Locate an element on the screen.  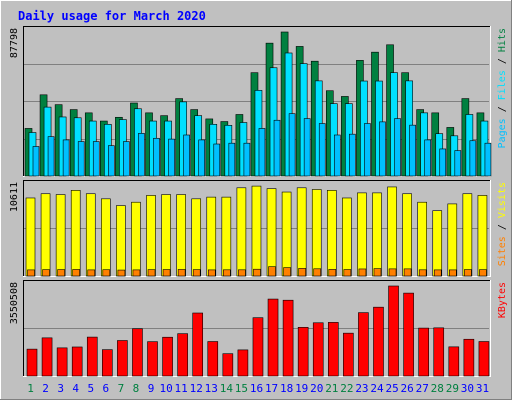
legend-part-3: / is located at coordinates (502, 61).